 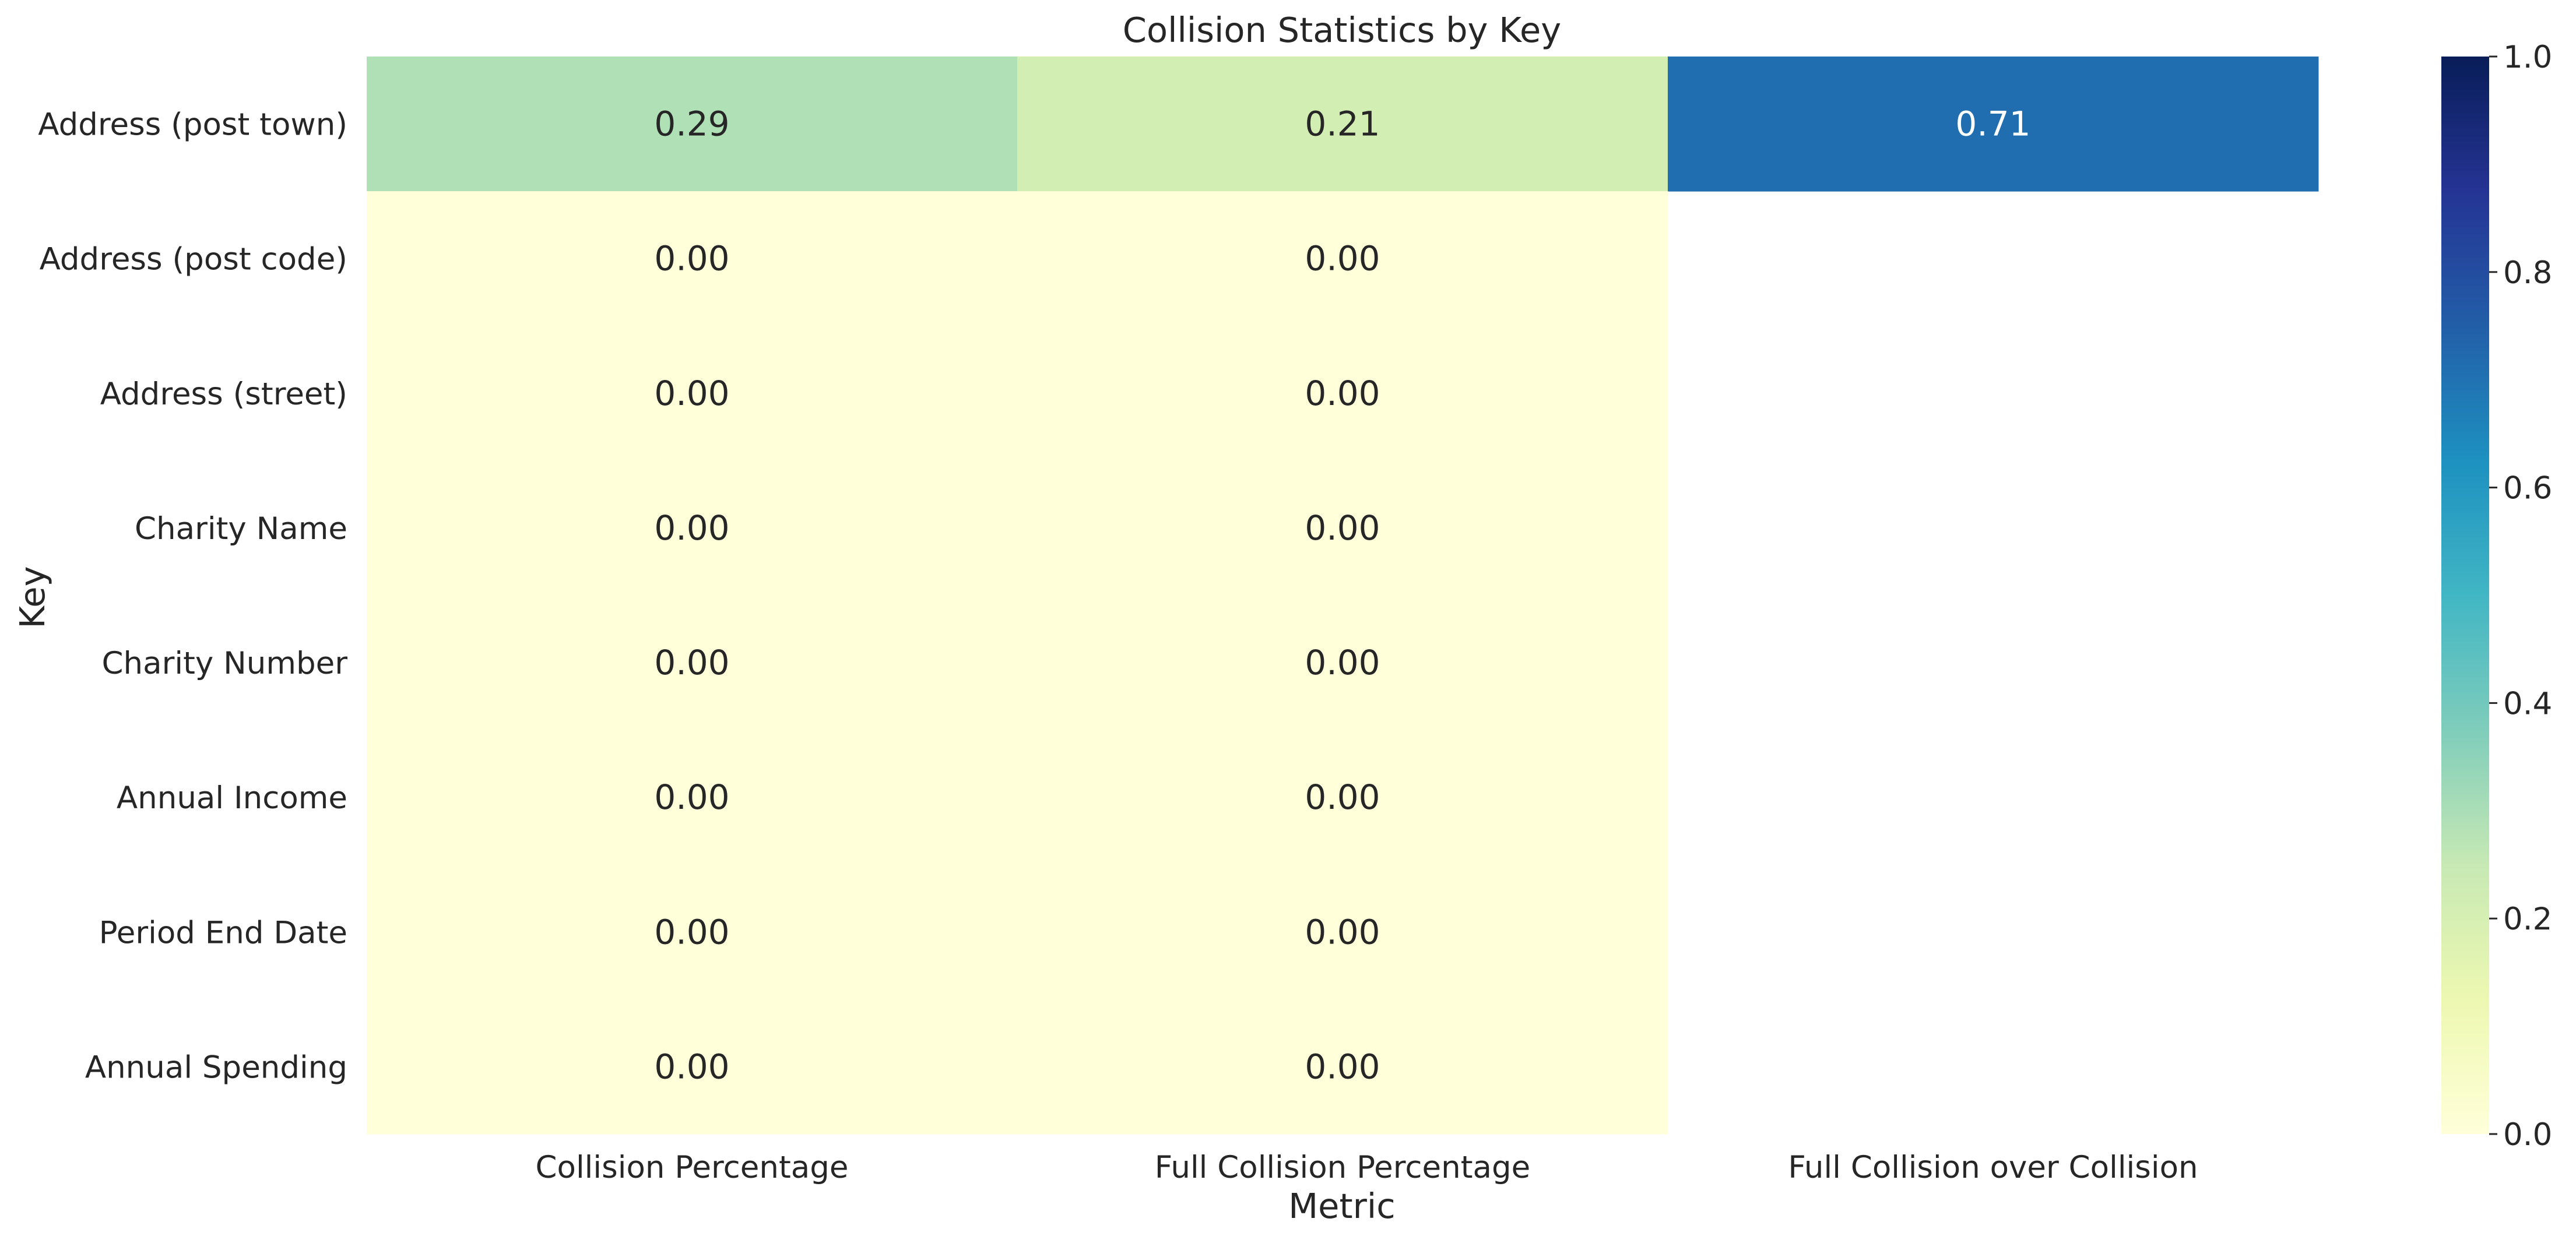 I want to click on chart-title: Collision Statistics by Key, so click(x=1342, y=30).